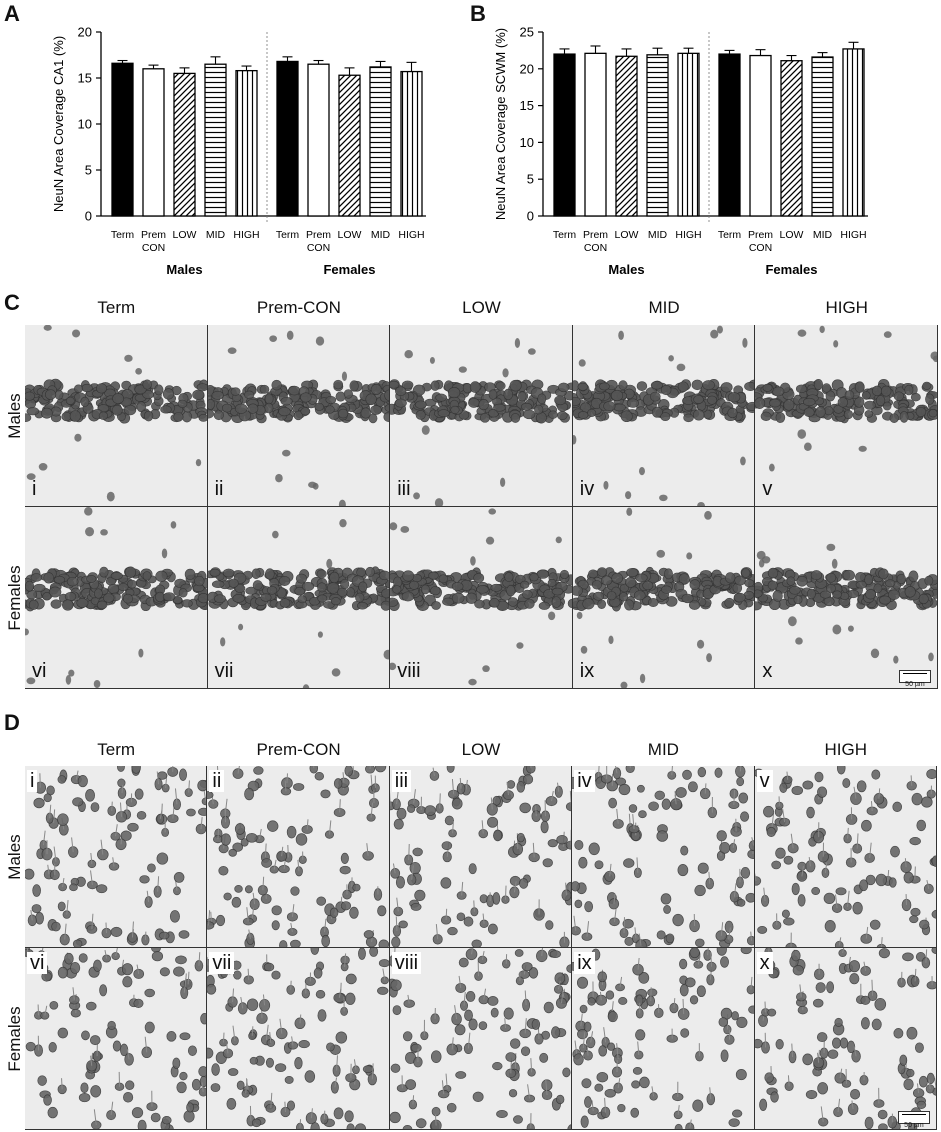  I want to click on y-tick-label: 0, so click(88, 216).